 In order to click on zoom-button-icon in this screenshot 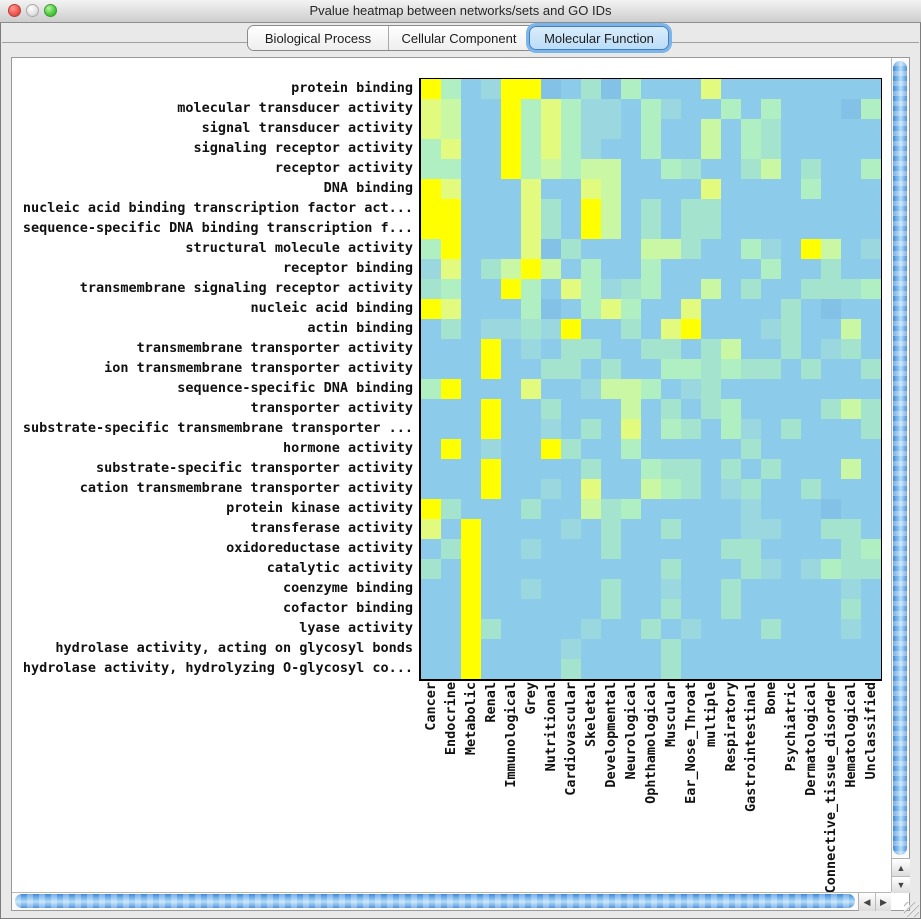, I will do `click(50, 10)`.